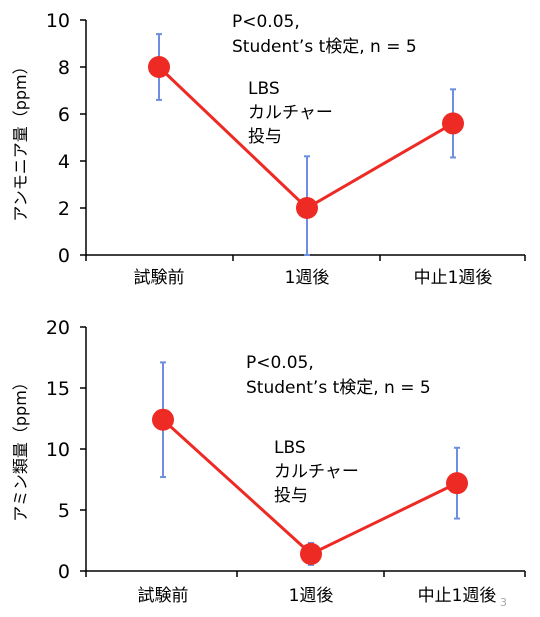  What do you see at coordinates (64, 115) in the screenshot?
I see `y-tick-label: 6` at bounding box center [64, 115].